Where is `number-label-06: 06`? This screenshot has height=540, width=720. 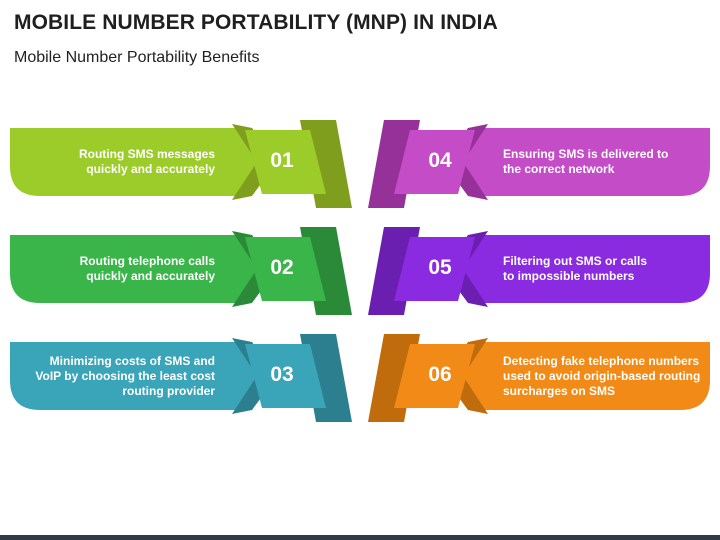
number-label-06: 06 is located at coordinates (440, 374).